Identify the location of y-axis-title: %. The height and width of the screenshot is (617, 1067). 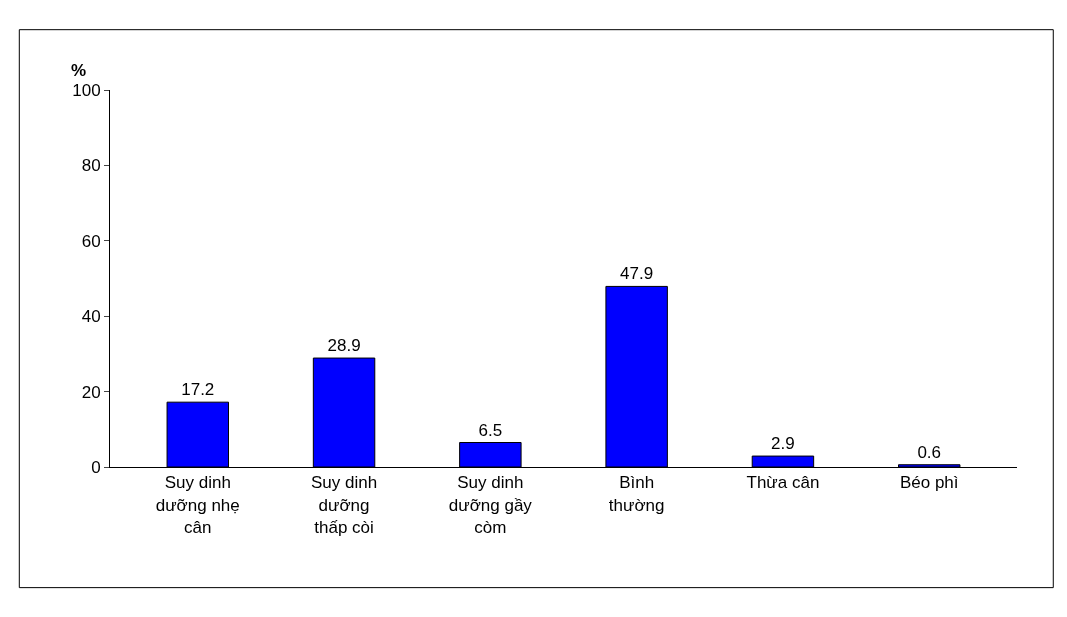
(79, 70).